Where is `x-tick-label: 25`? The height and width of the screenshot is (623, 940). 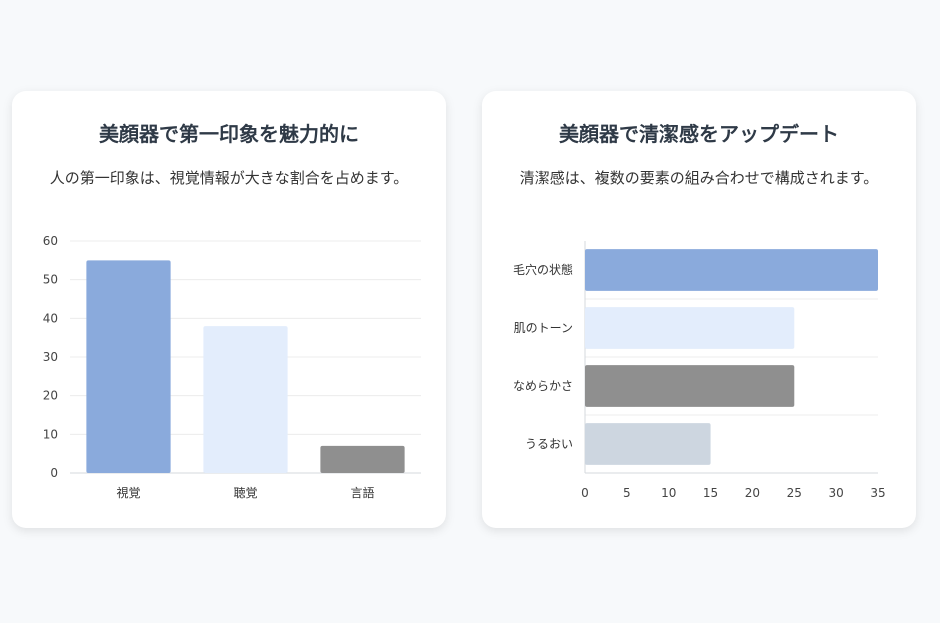 x-tick-label: 25 is located at coordinates (794, 493).